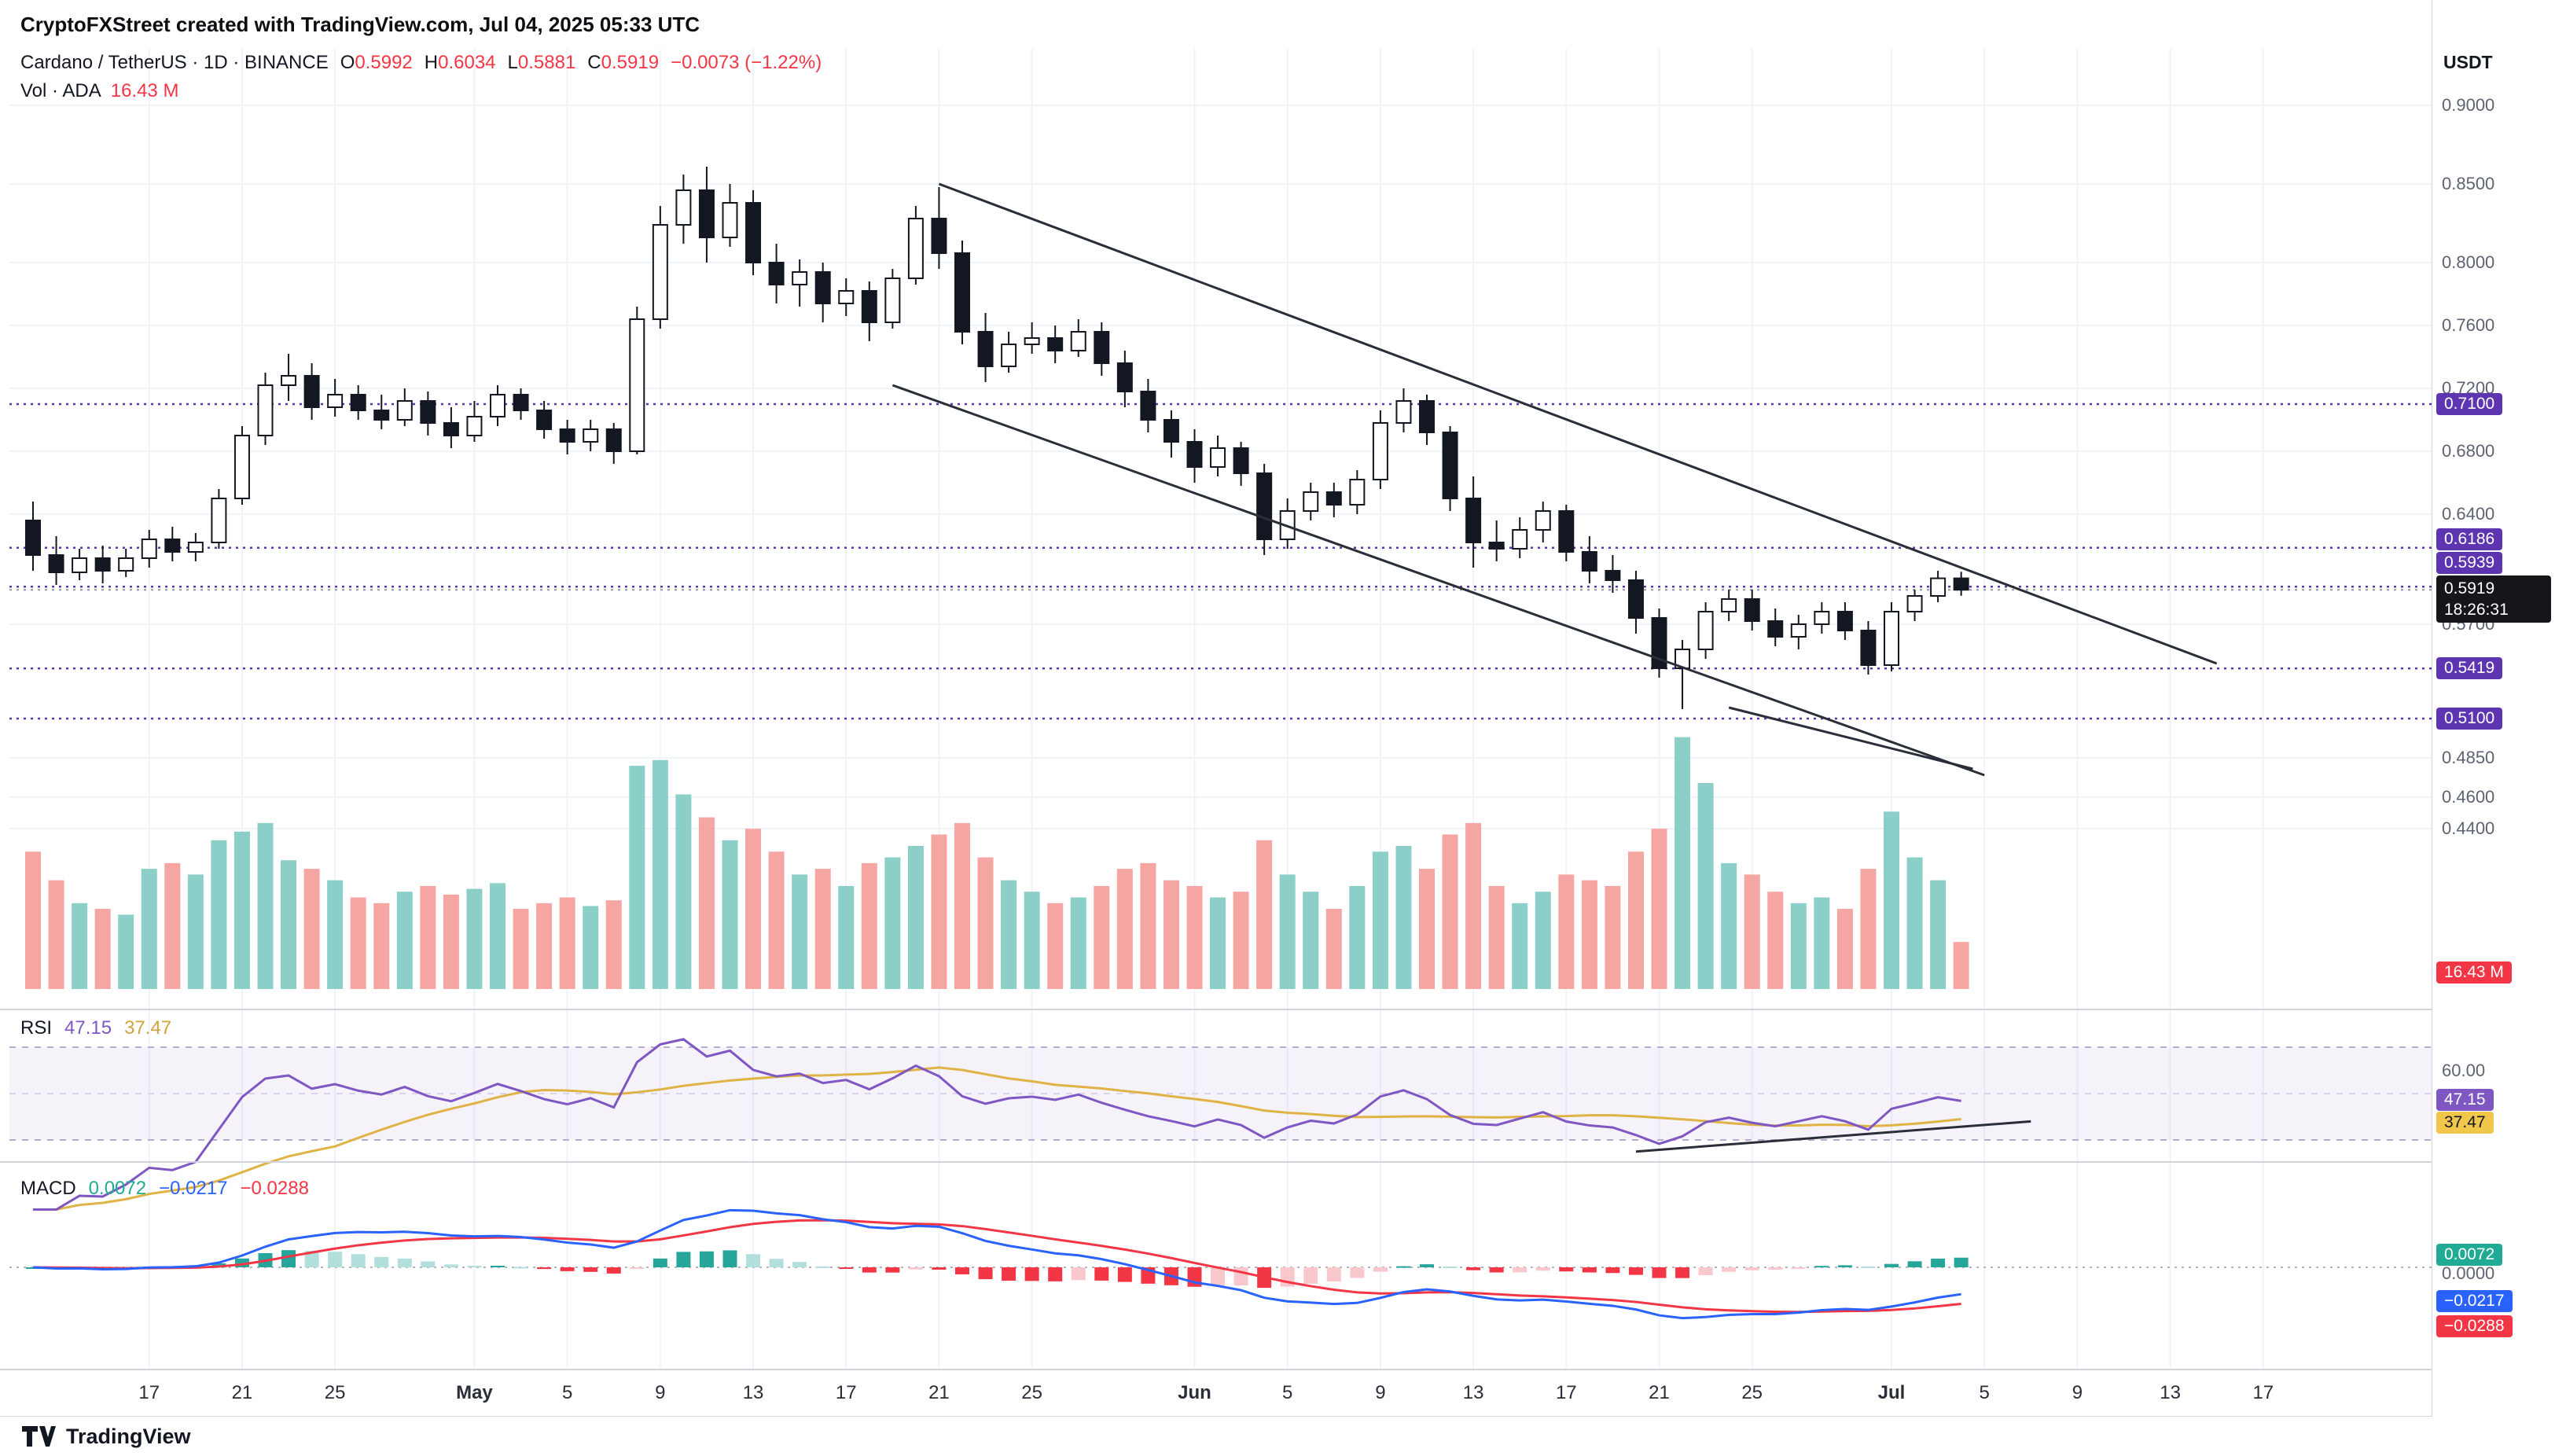 Image resolution: width=2555 pixels, height=1456 pixels. What do you see at coordinates (37, 1028) in the screenshot?
I see `rsi-label: RSI` at bounding box center [37, 1028].